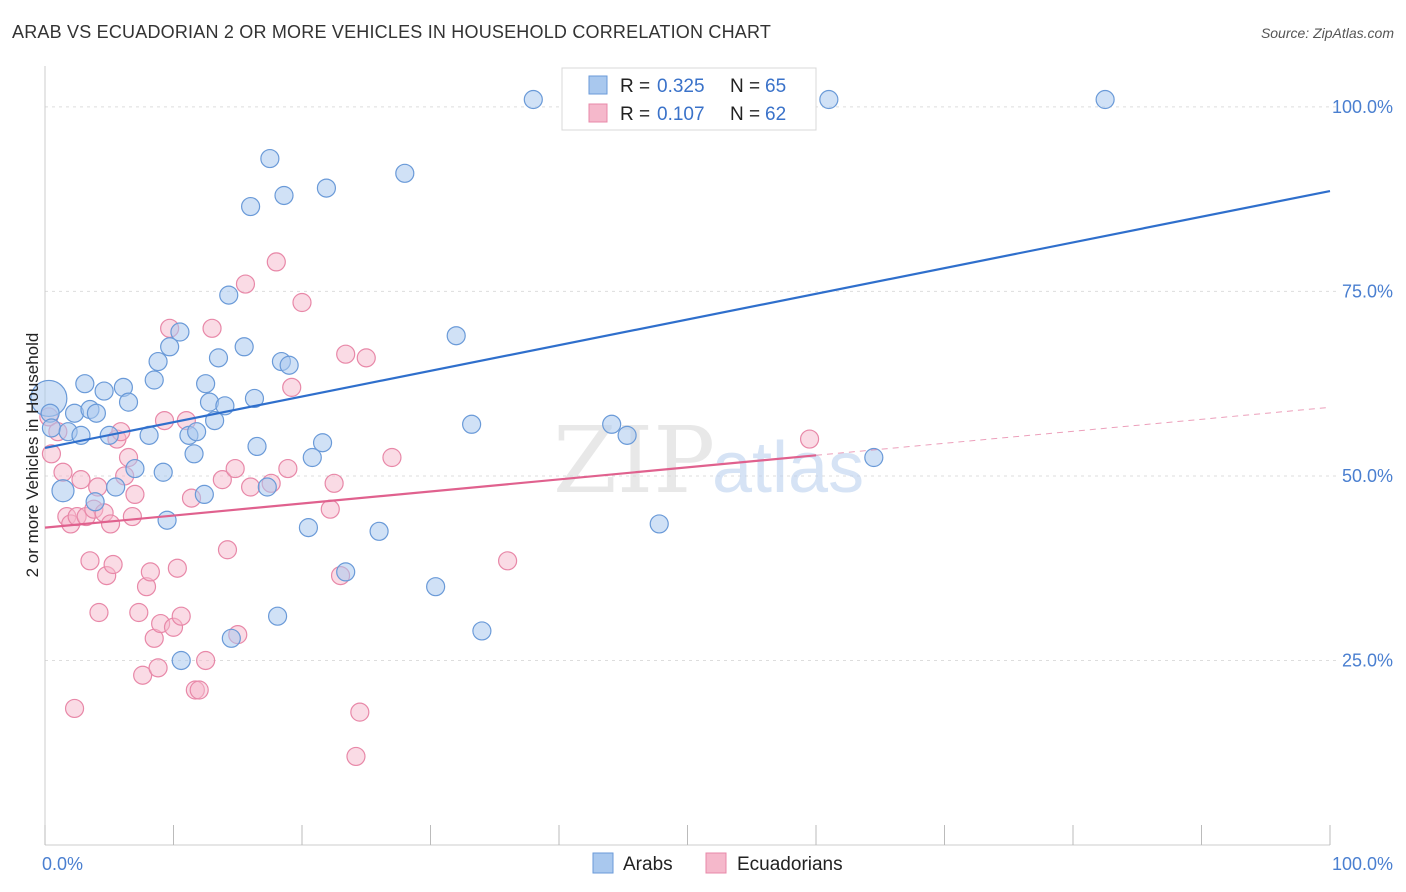 Image resolution: width=1406 pixels, height=892 pixels. What do you see at coordinates (62, 864) in the screenshot?
I see `x-tick-label-min: 0.0%` at bounding box center [62, 864].